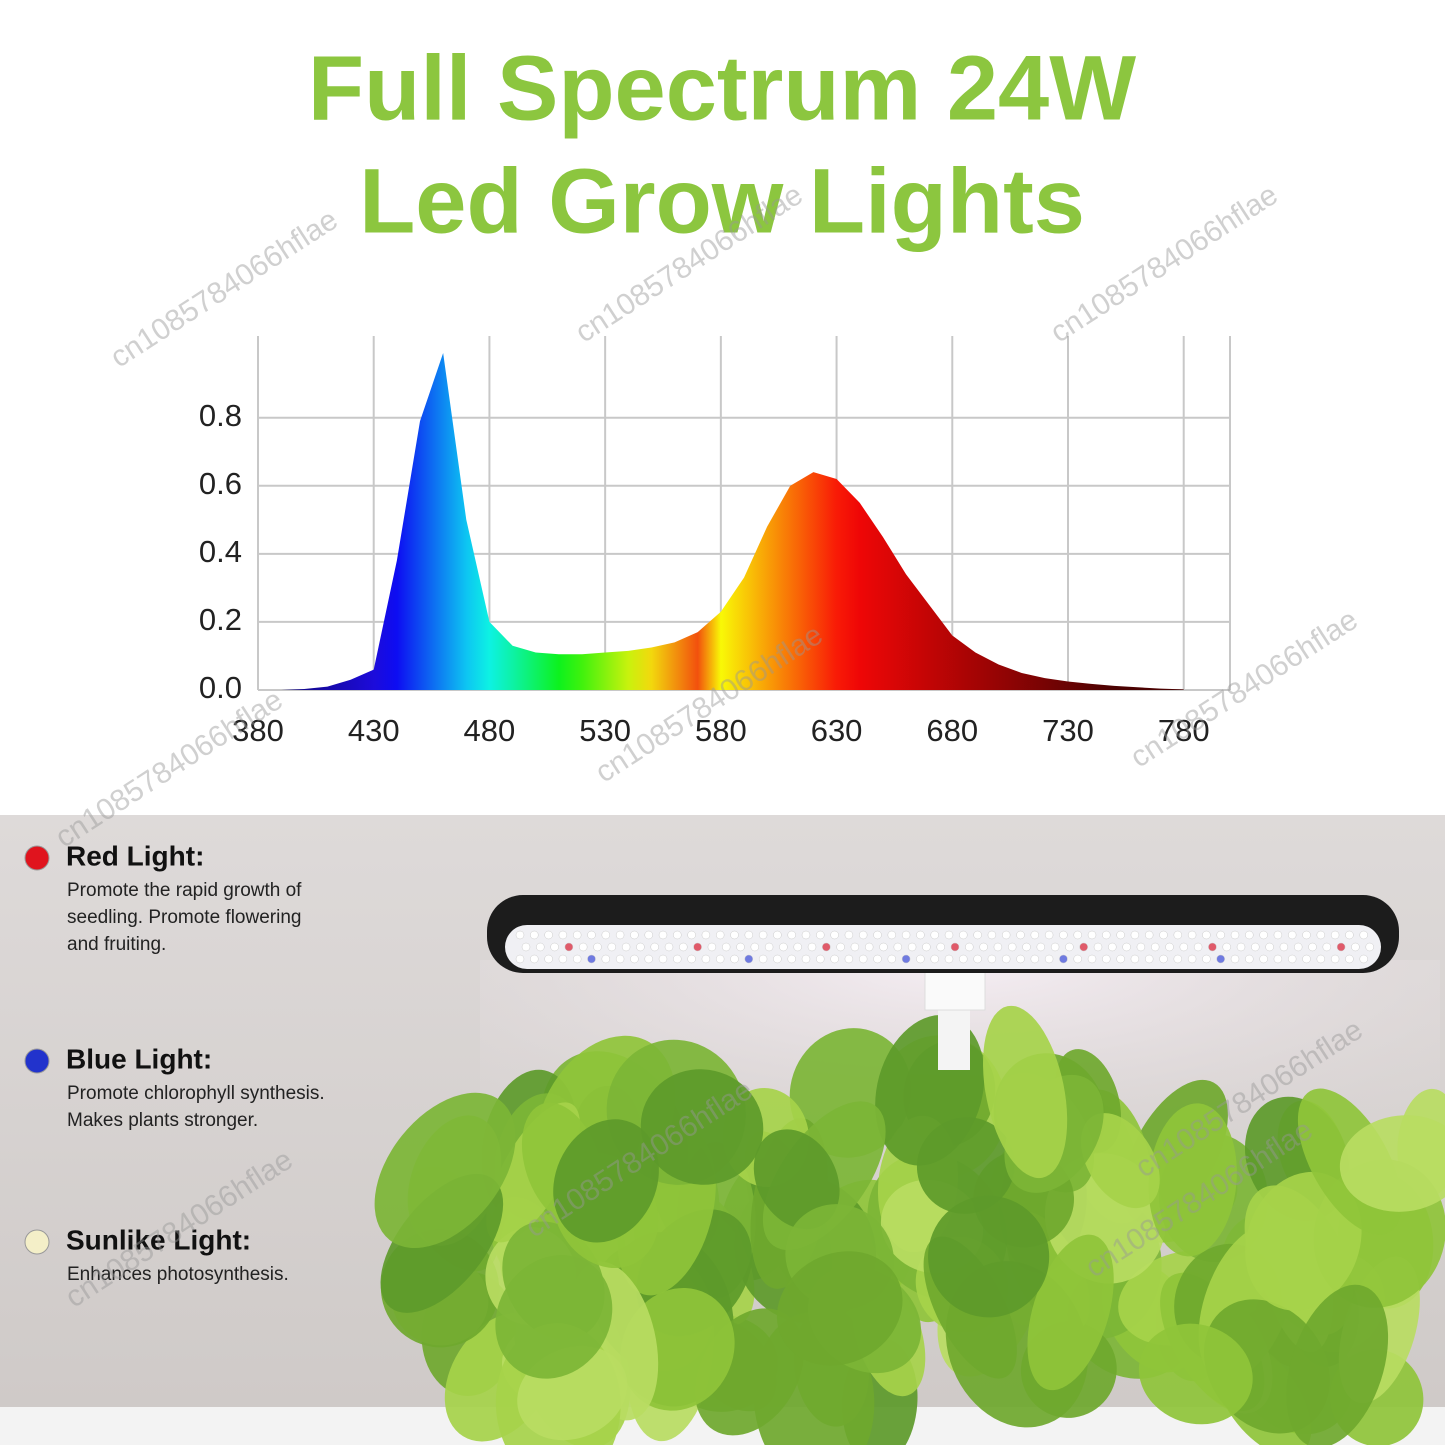 The width and height of the screenshot is (1445, 1445). What do you see at coordinates (220, 551) in the screenshot?
I see `y-tick-label: 0.4` at bounding box center [220, 551].